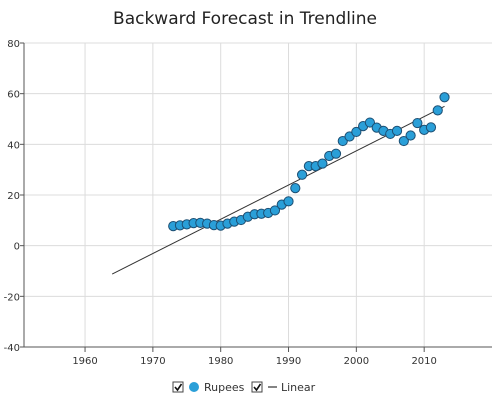 The height and width of the screenshot is (405, 500). I want to click on x-tick-label: 1980, so click(220, 361).